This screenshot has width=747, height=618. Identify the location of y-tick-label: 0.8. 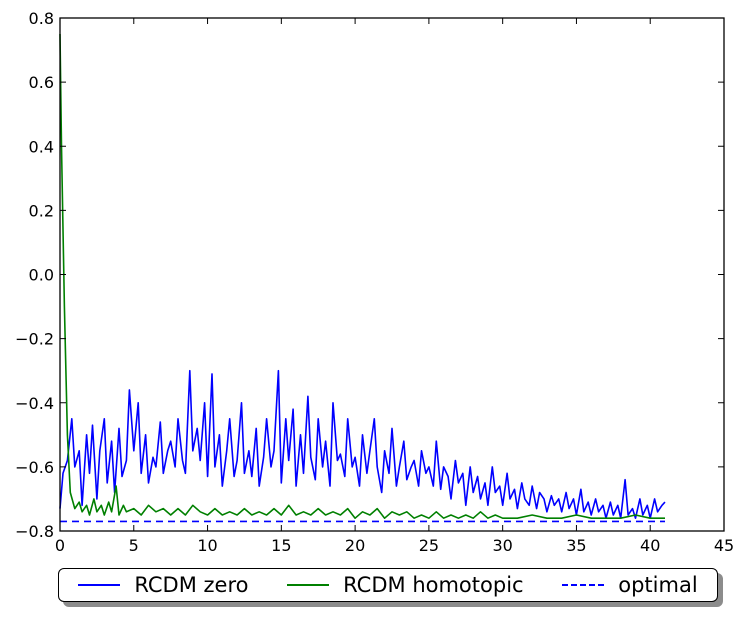
(41, 18).